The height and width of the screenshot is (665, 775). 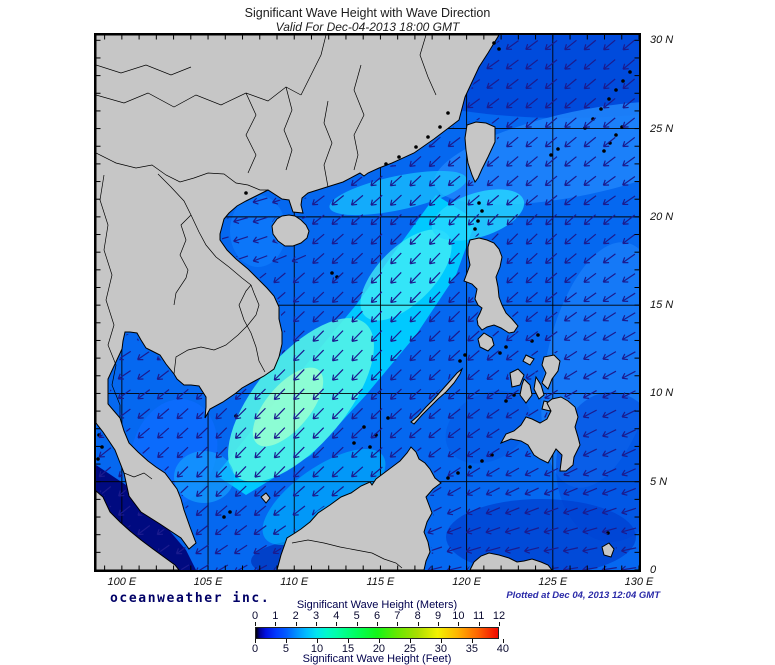 What do you see at coordinates (503, 641) in the screenshot?
I see `legend-tick` at bounding box center [503, 641].